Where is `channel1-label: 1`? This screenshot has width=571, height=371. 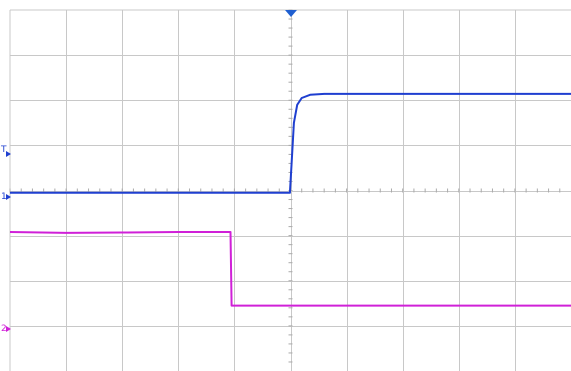 channel1-label: 1 is located at coordinates (4, 197).